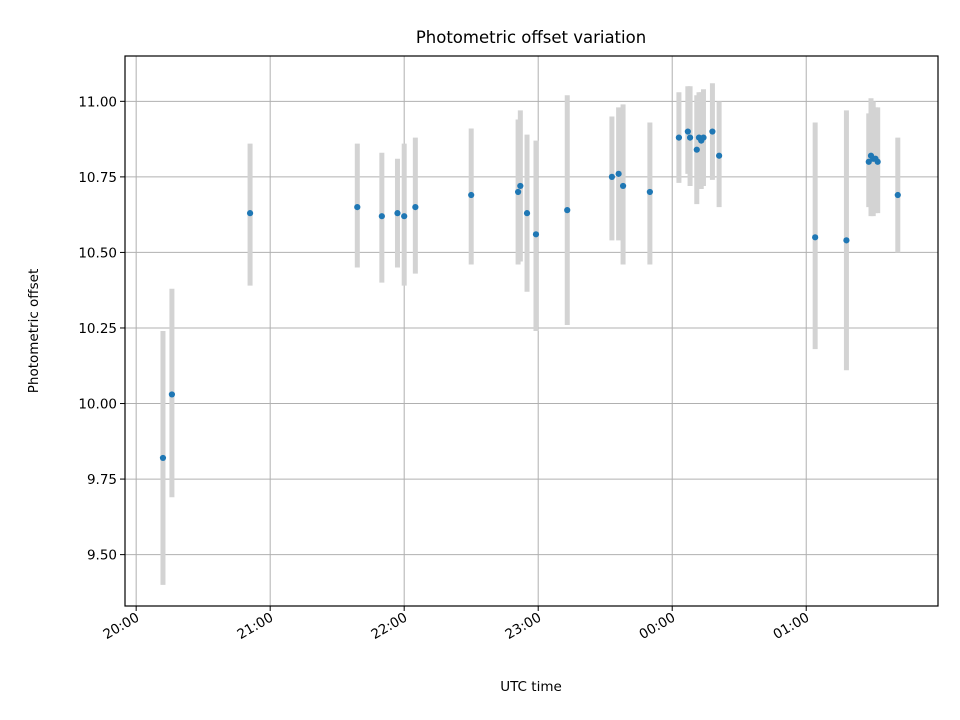 This screenshot has height=720, width=960. Describe the element at coordinates (97, 405) in the screenshot. I see `y-tick-label: 10.00` at that location.